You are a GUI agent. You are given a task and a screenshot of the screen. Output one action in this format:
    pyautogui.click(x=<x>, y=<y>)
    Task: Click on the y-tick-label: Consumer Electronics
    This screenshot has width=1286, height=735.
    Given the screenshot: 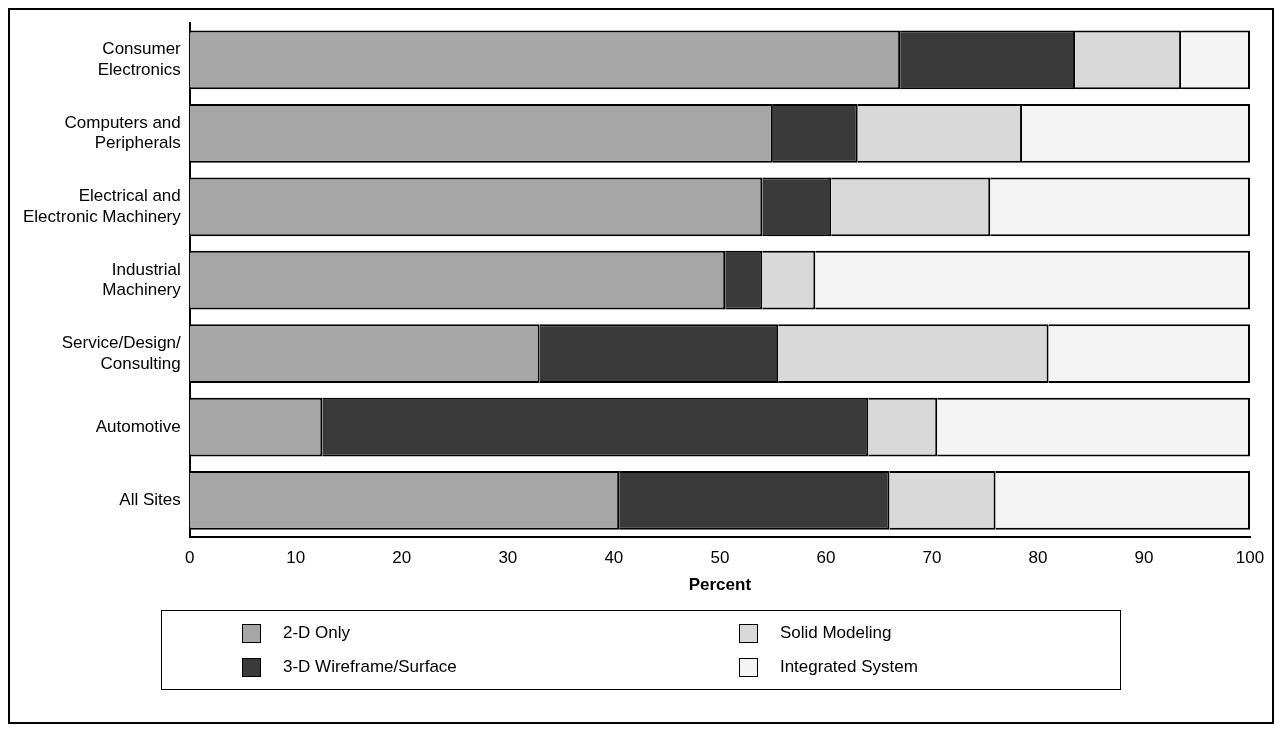 What is the action you would take?
    pyautogui.click(x=139, y=59)
    